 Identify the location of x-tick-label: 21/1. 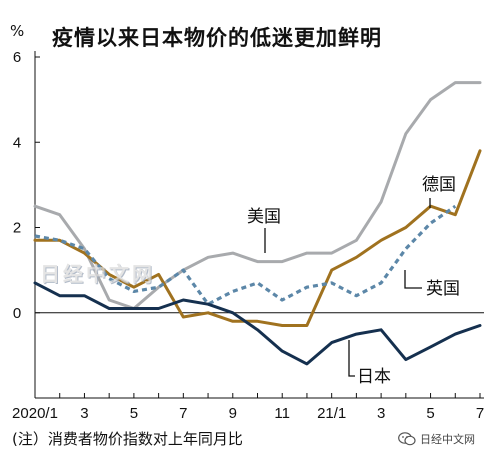
(331, 413).